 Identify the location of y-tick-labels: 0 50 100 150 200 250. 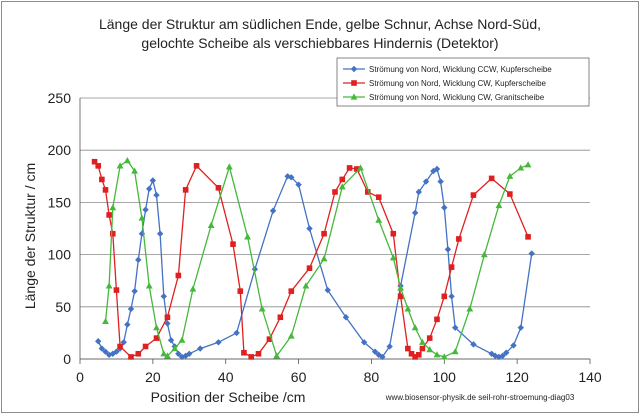
(60, 228).